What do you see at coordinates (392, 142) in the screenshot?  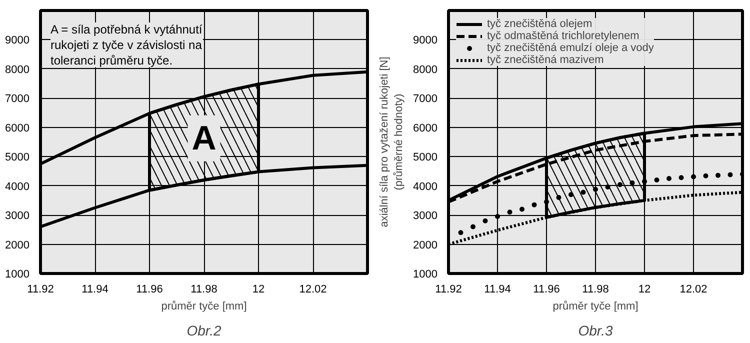 I see `y-axis-title: axiální síla pro vytažení rukojeti [N] (průměrné hodnoty)` at bounding box center [392, 142].